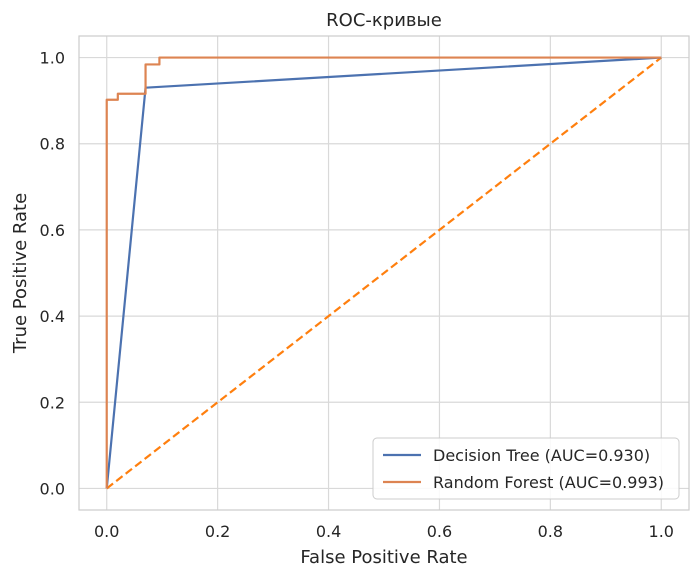  What do you see at coordinates (52, 316) in the screenshot?
I see `y-tick-label: 0.4` at bounding box center [52, 316].